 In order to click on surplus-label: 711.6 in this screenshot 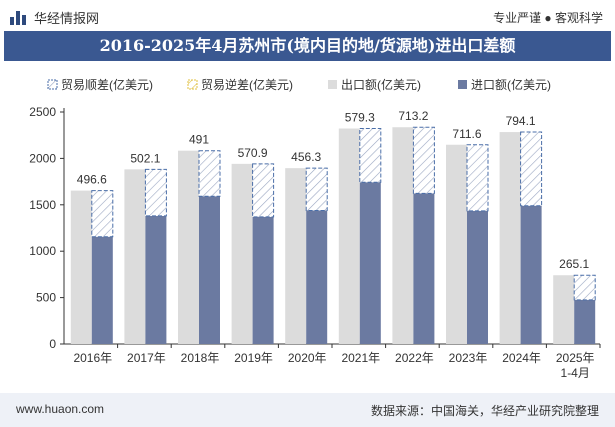, I will do `click(466, 134)`.